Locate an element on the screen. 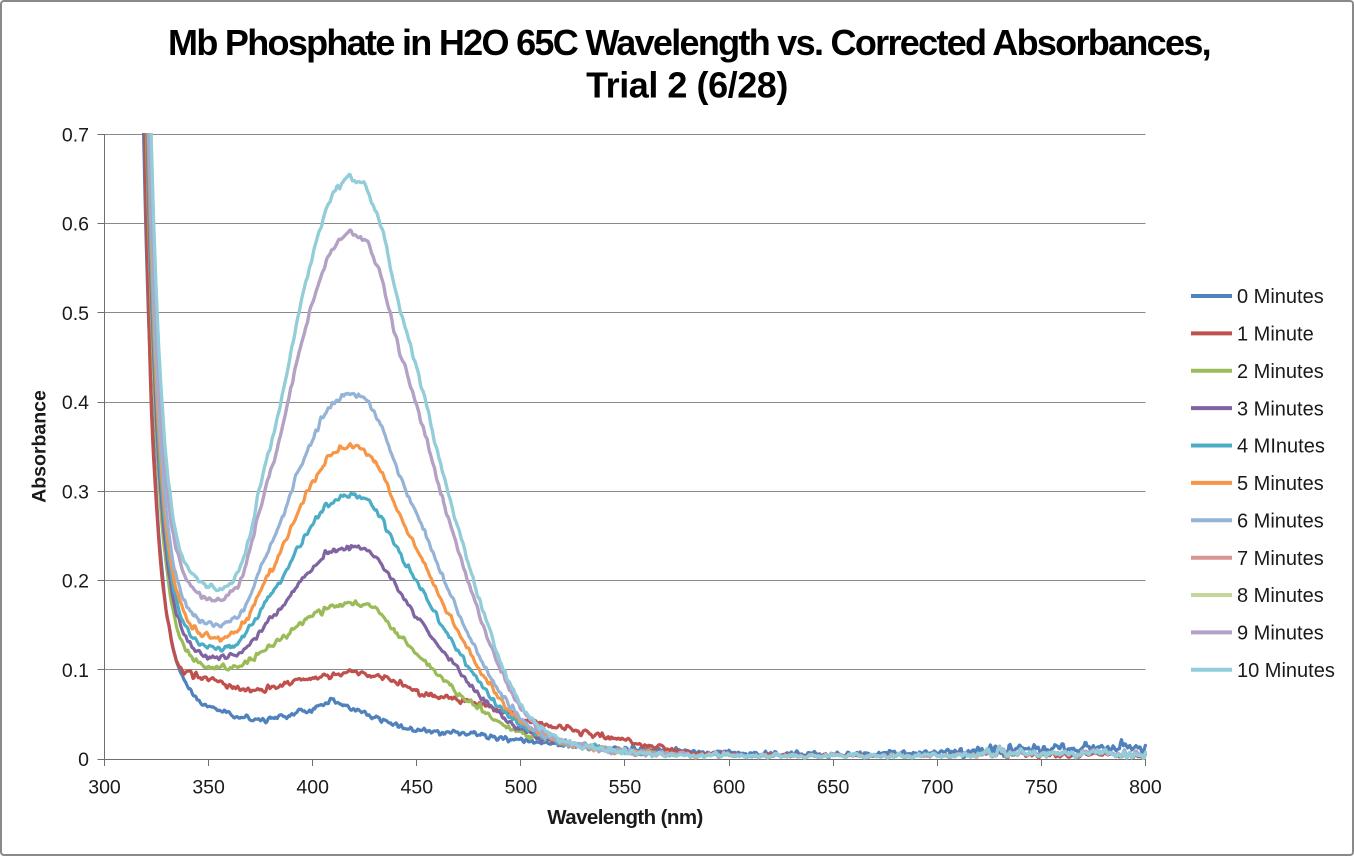 The height and width of the screenshot is (856, 1354). svg-text: 5 Minutes is located at coordinates (1280, 484).